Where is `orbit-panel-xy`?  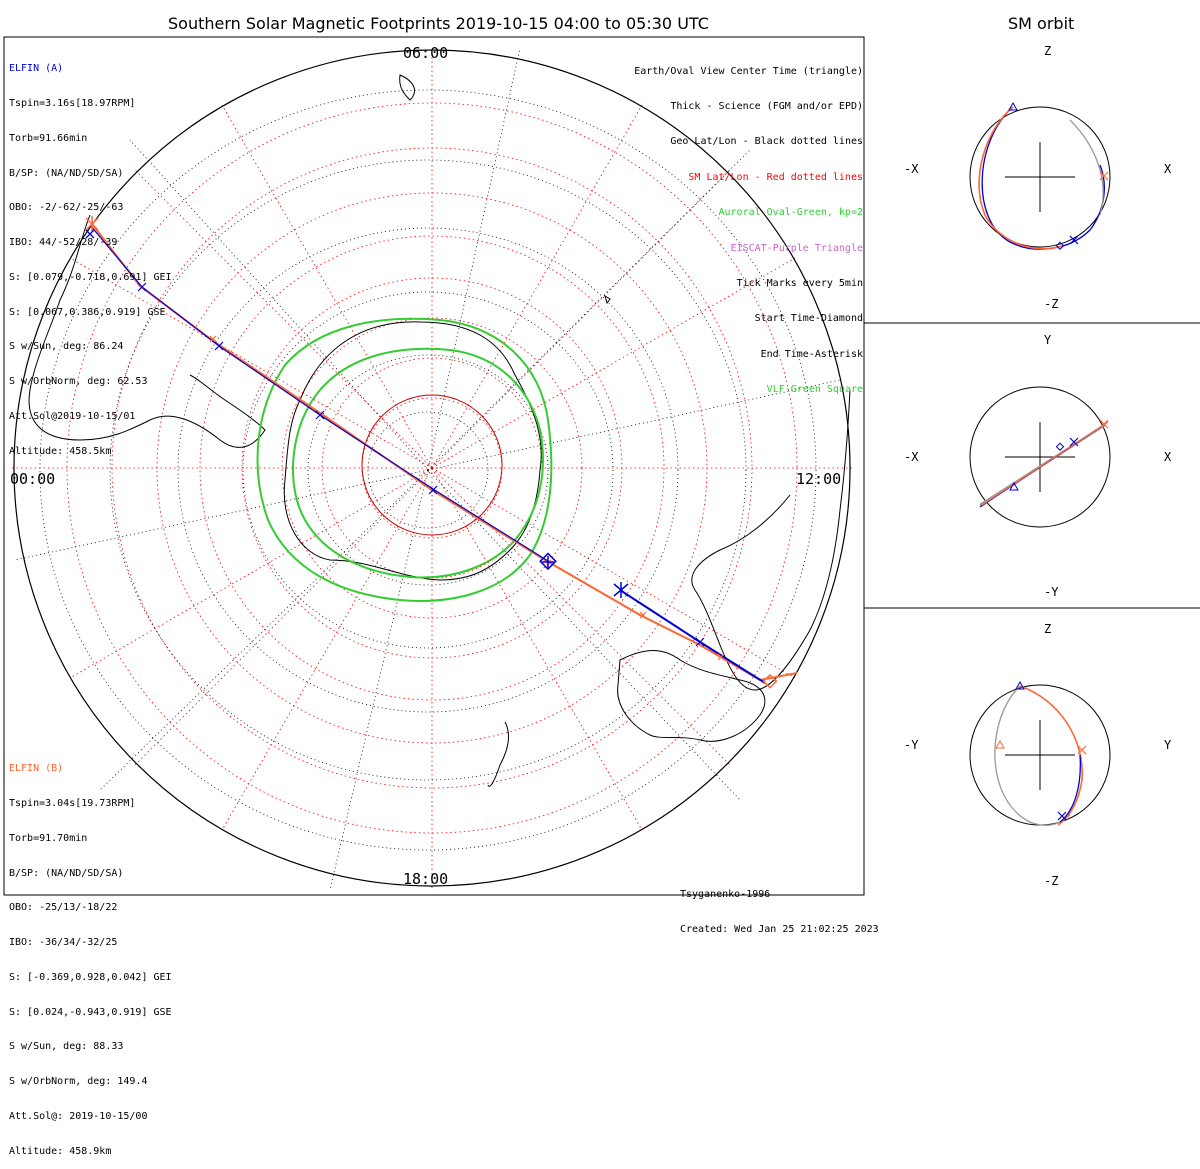
orbit-panel-xy is located at coordinates (1040, 457).